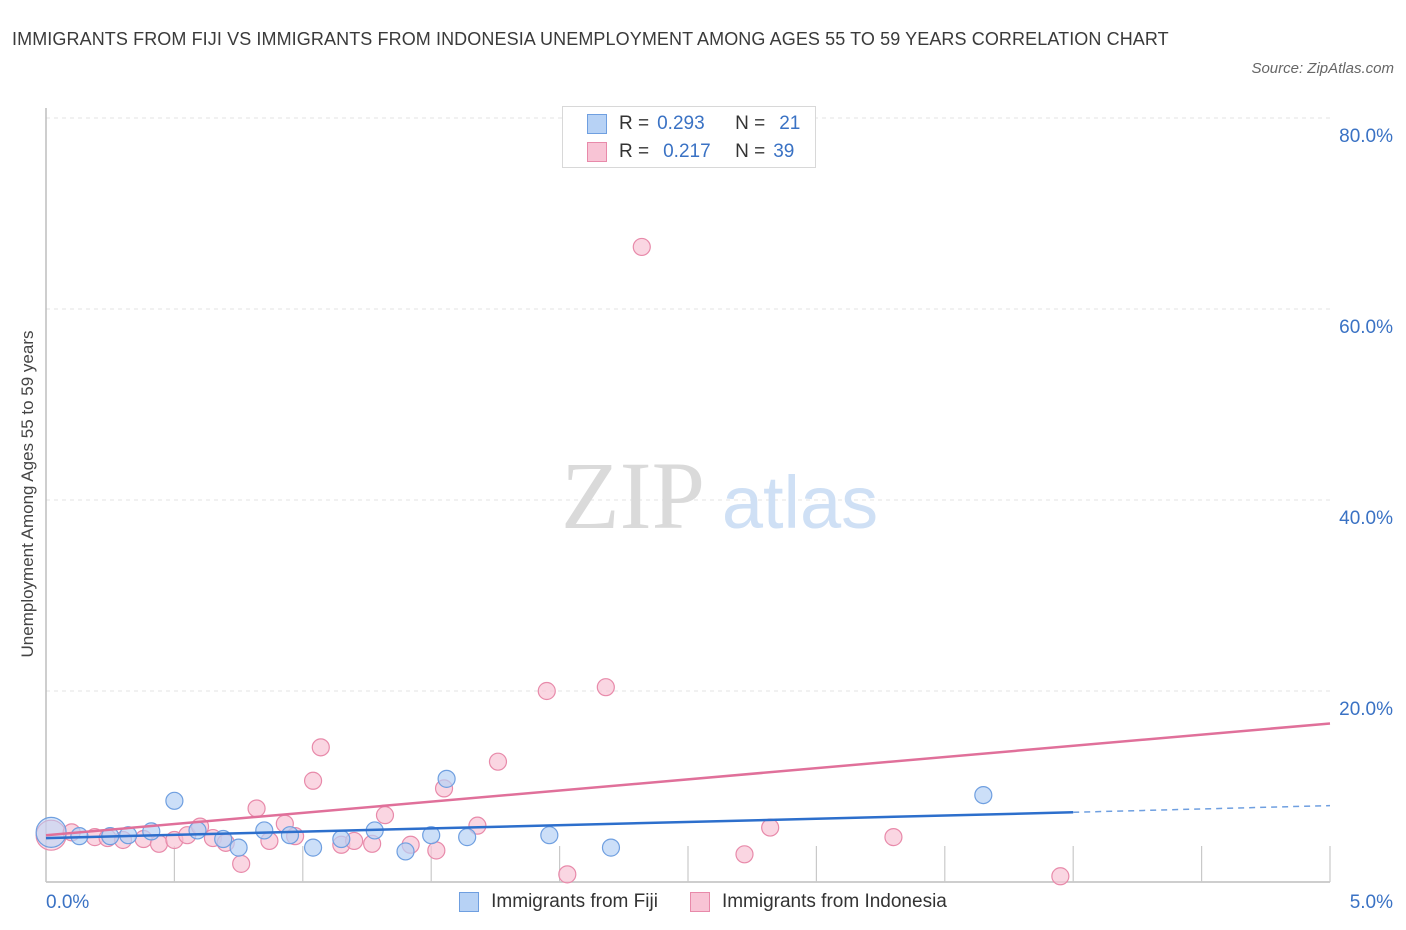 Image resolution: width=1406 pixels, height=930 pixels. I want to click on series-fiji-points, so click(514, 815).